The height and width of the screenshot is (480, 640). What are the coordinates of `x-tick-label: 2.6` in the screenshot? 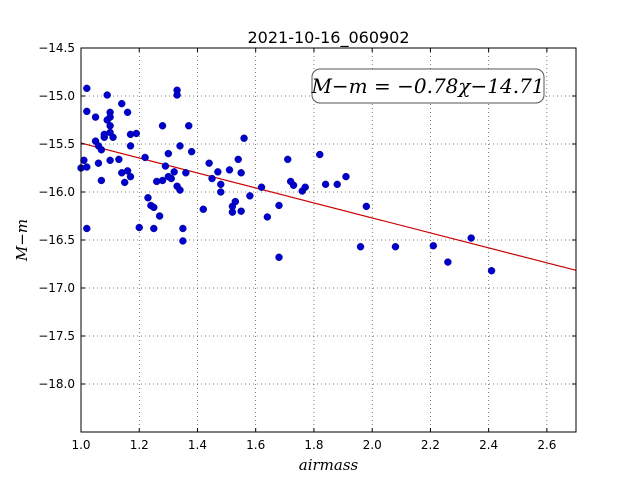 It's located at (546, 445).